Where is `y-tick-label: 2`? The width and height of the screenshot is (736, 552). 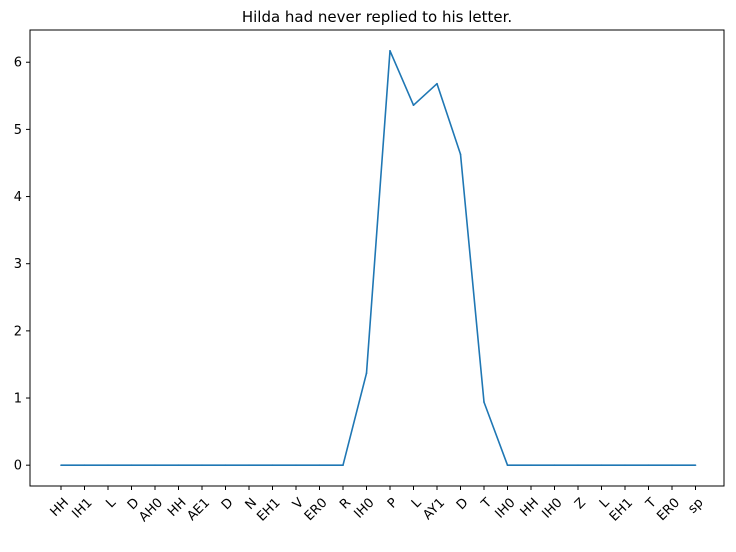
y-tick-label: 2 is located at coordinates (18, 331).